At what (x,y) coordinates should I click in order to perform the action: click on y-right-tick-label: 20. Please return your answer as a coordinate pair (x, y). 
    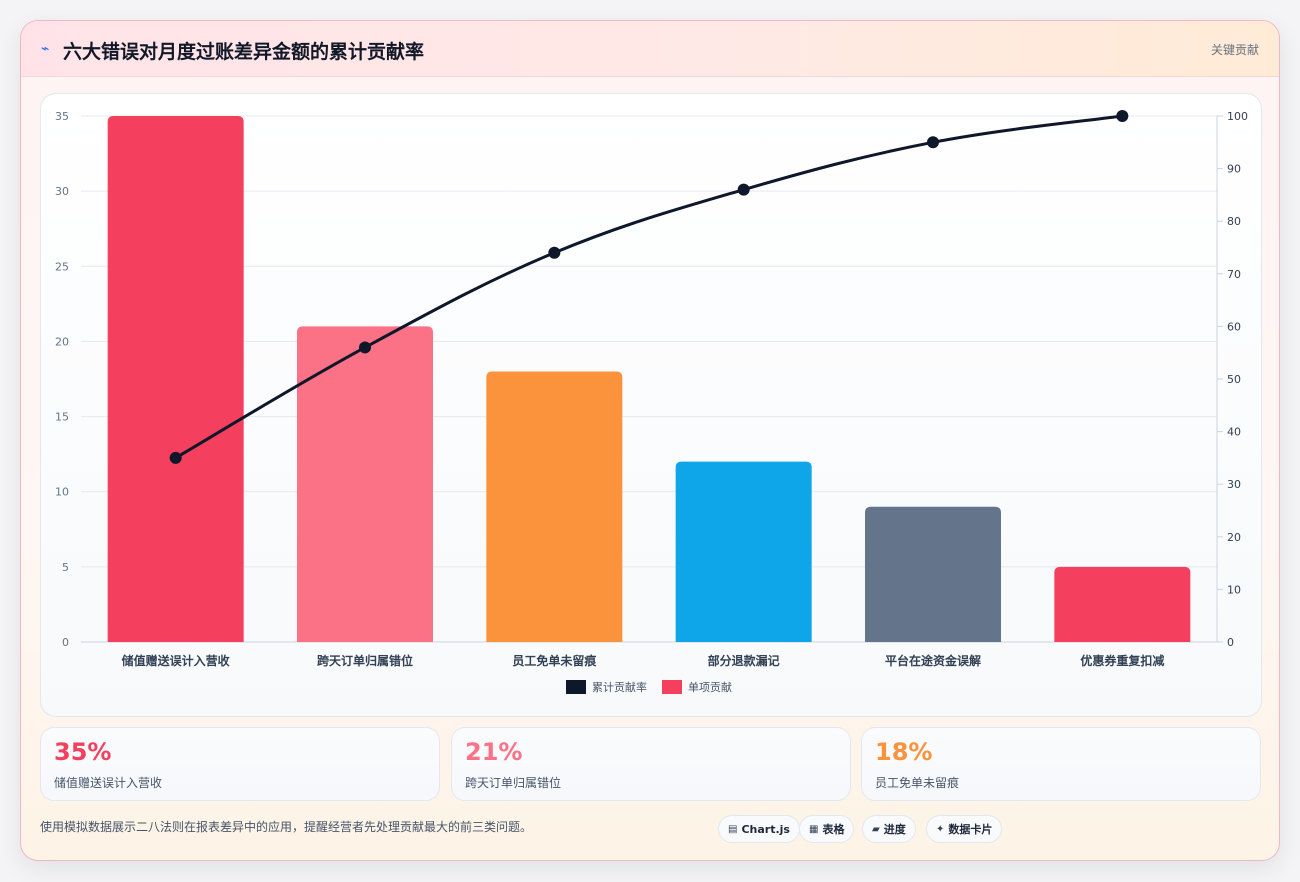
    Looking at the image, I should click on (1234, 537).